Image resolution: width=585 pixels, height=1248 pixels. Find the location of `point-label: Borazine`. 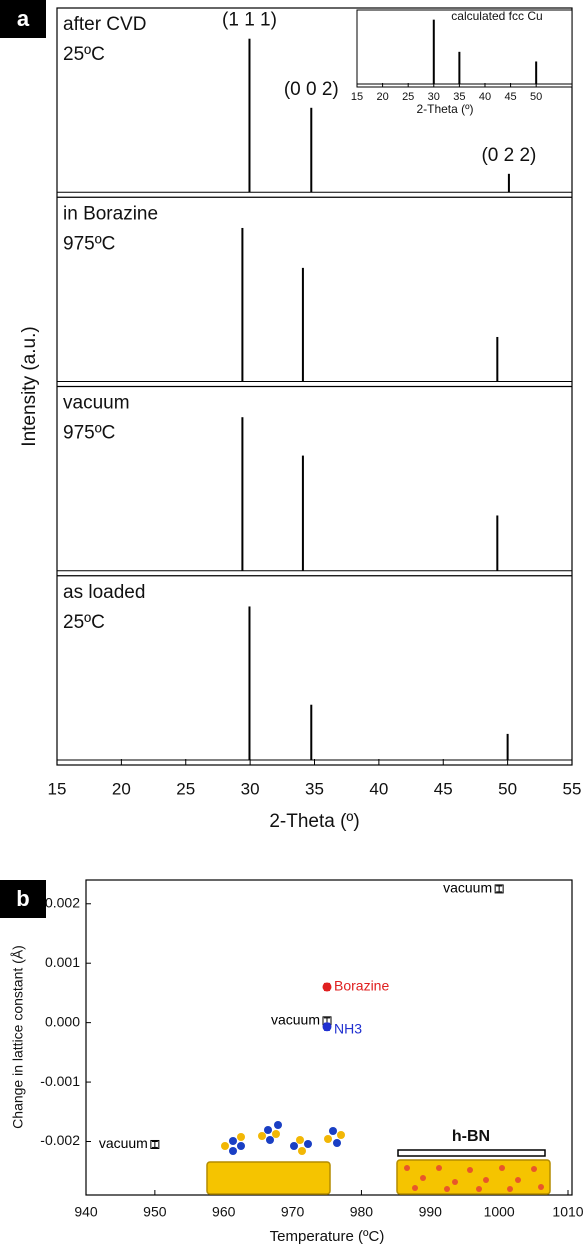

point-label: Borazine is located at coordinates (361, 986).